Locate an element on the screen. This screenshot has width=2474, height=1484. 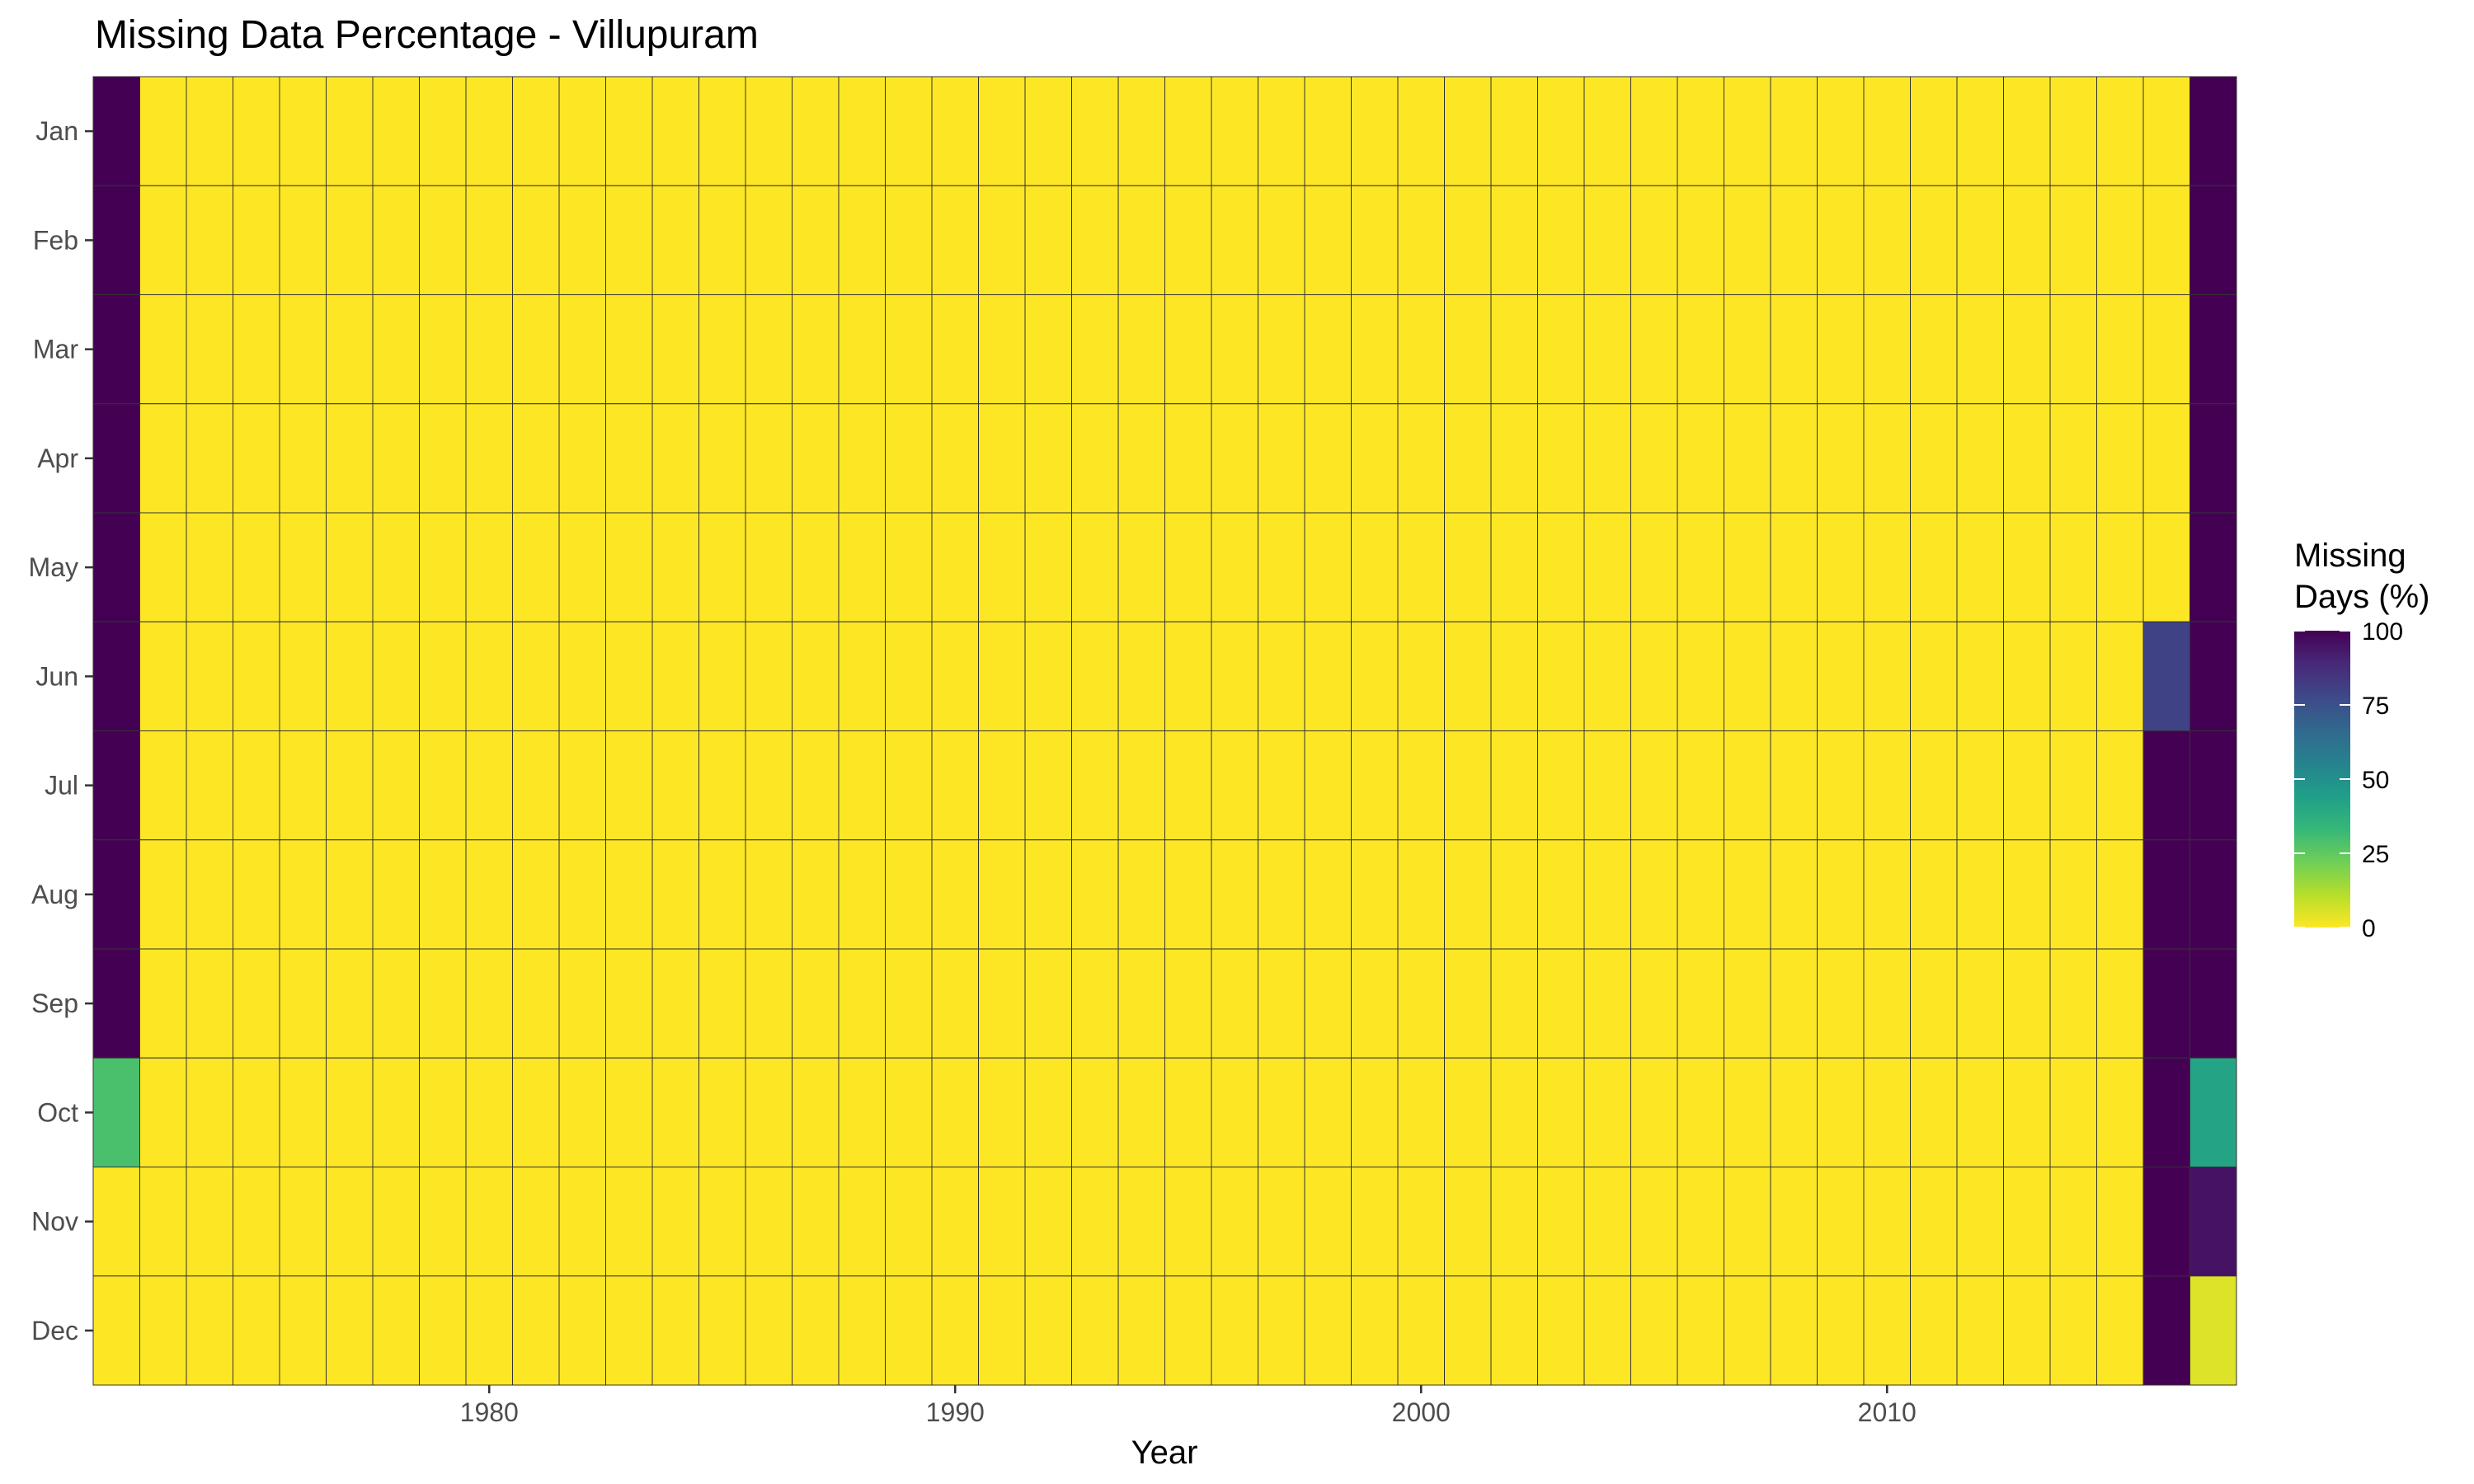
legend-tick-label: 75 is located at coordinates (2375, 706).